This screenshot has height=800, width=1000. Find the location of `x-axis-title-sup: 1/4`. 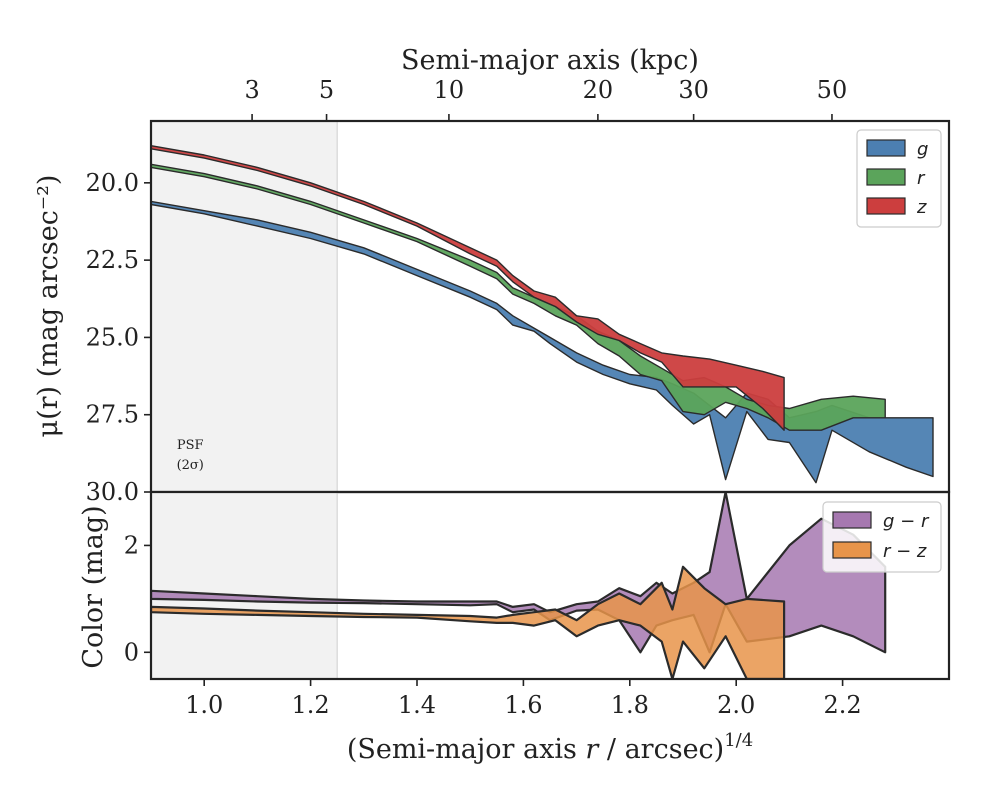

x-axis-title-sup: 1/4 is located at coordinates (738, 740).